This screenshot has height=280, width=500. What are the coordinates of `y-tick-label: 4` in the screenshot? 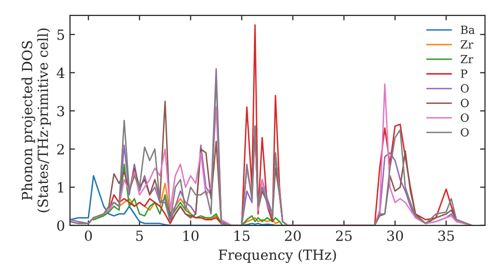 It's located at (60, 73).